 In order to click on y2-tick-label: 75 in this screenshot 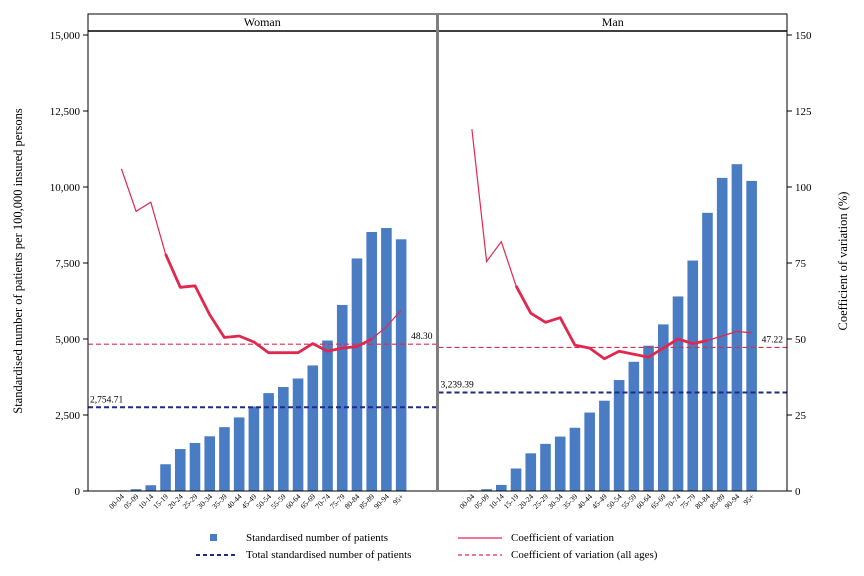, I will do `click(801, 264)`.